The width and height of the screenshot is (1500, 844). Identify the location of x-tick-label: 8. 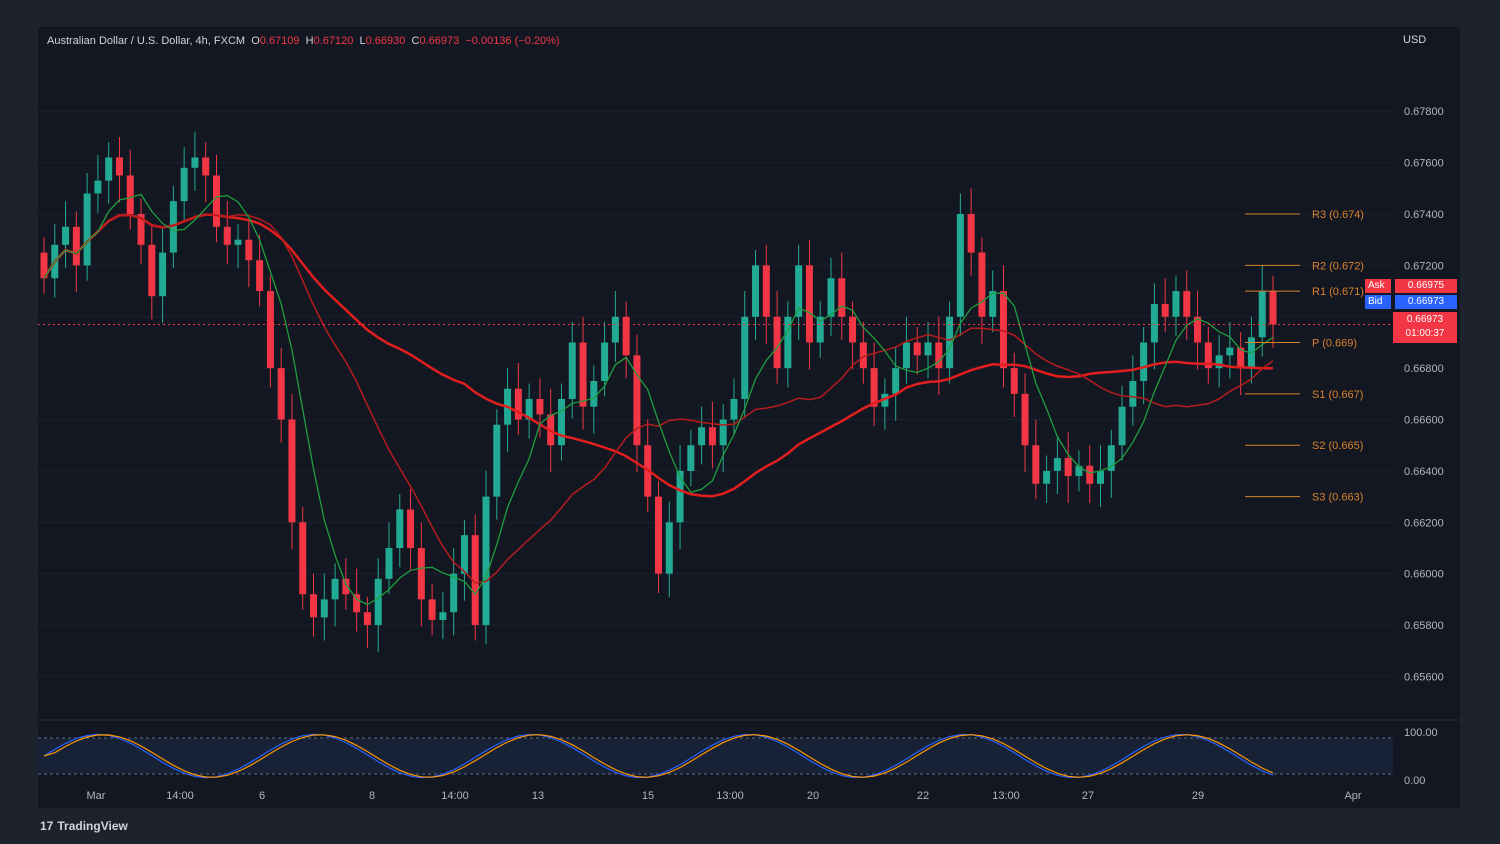
(372, 796).